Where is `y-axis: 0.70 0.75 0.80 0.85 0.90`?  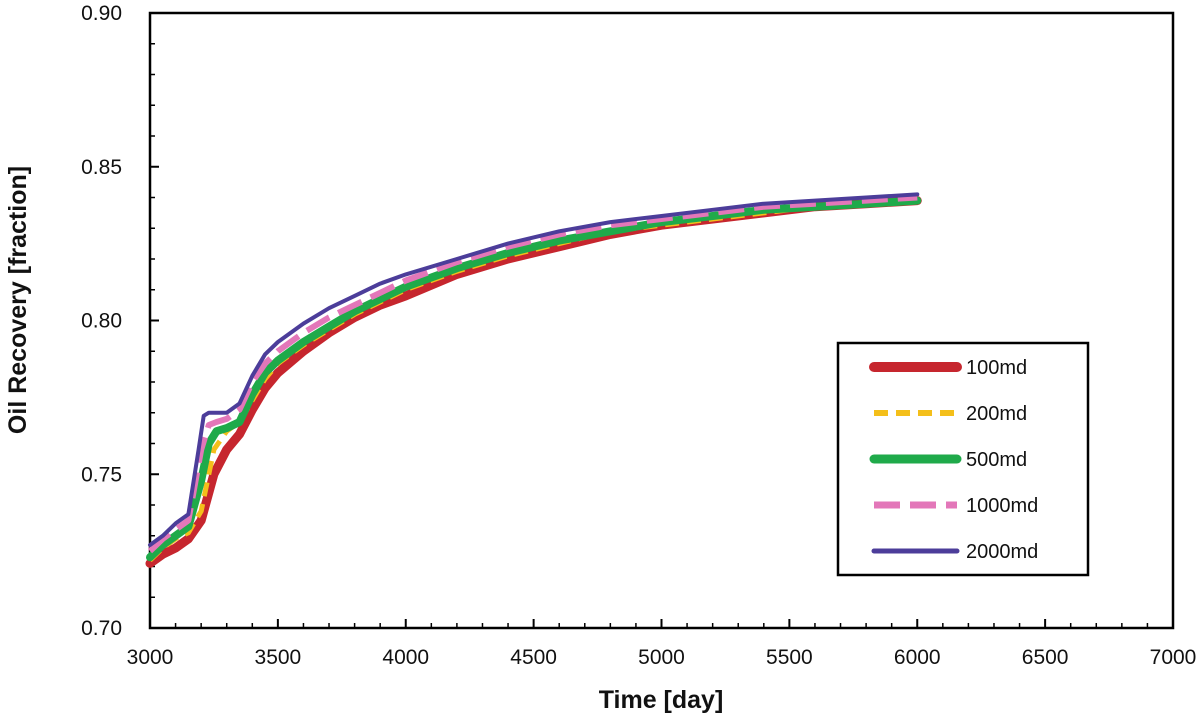 y-axis: 0.70 0.75 0.80 0.85 0.90 is located at coordinates (120, 321).